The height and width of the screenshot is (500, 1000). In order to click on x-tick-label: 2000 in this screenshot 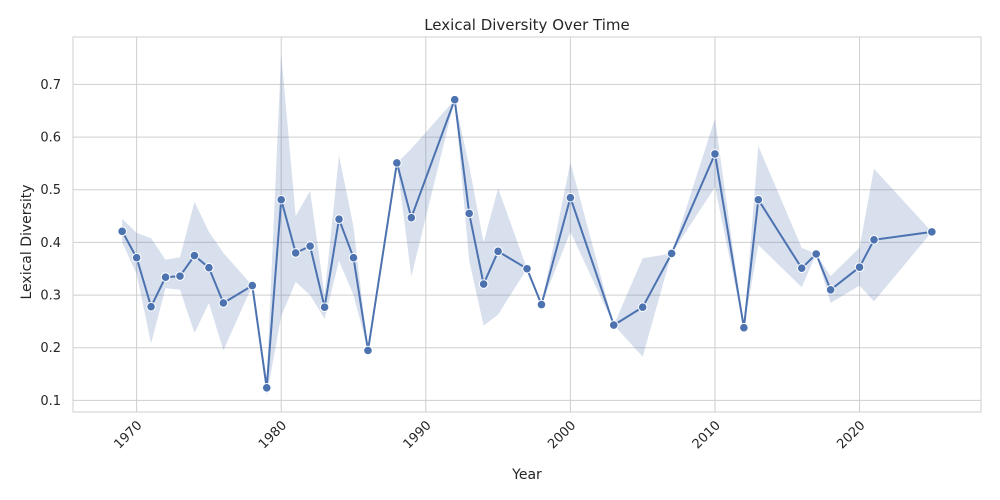, I will do `click(562, 435)`.